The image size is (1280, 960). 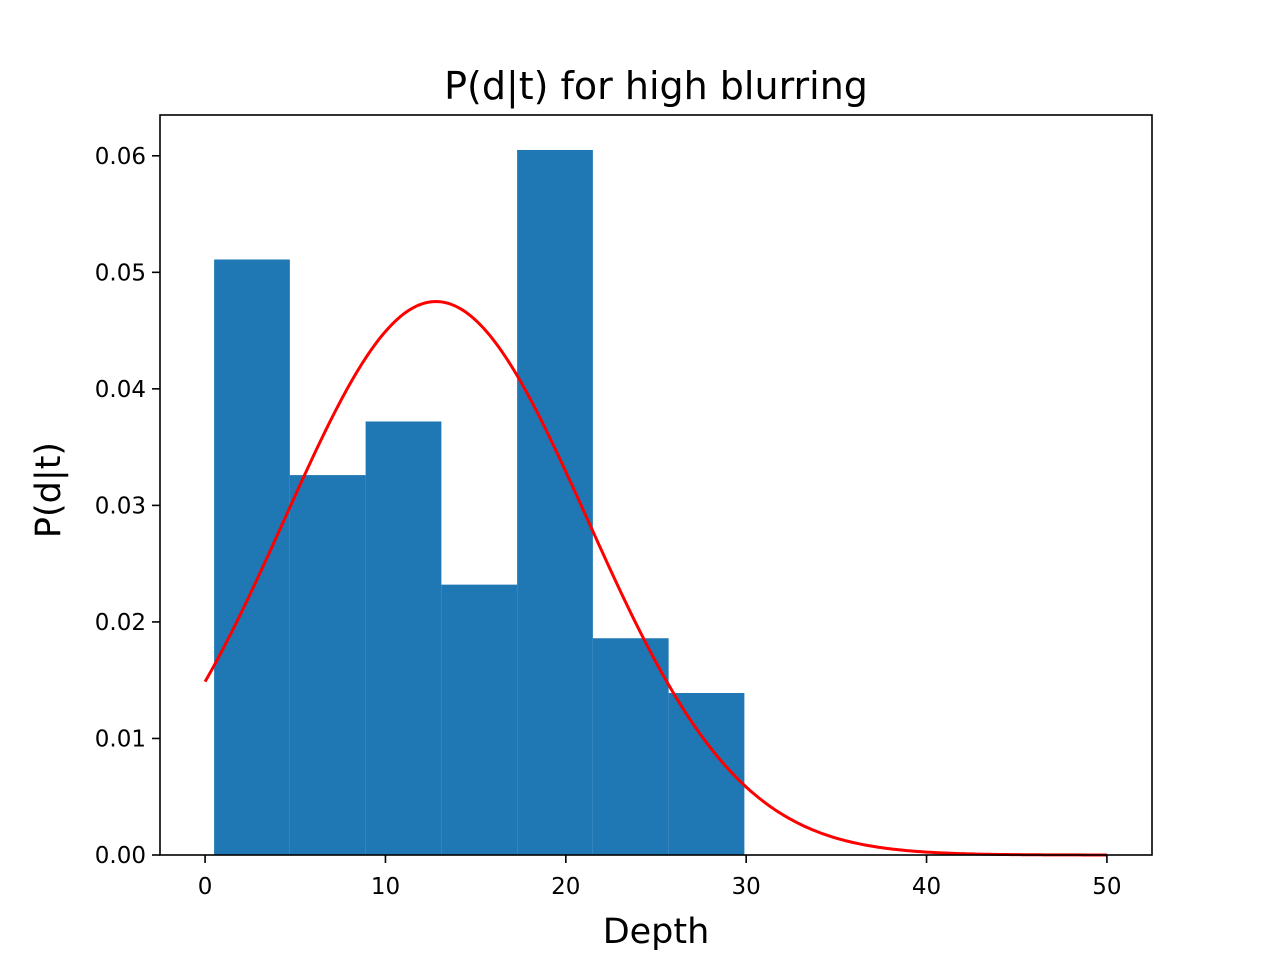 I want to click on x-axis-ticks: 0 10 20 30 40 50, so click(x=660, y=877).